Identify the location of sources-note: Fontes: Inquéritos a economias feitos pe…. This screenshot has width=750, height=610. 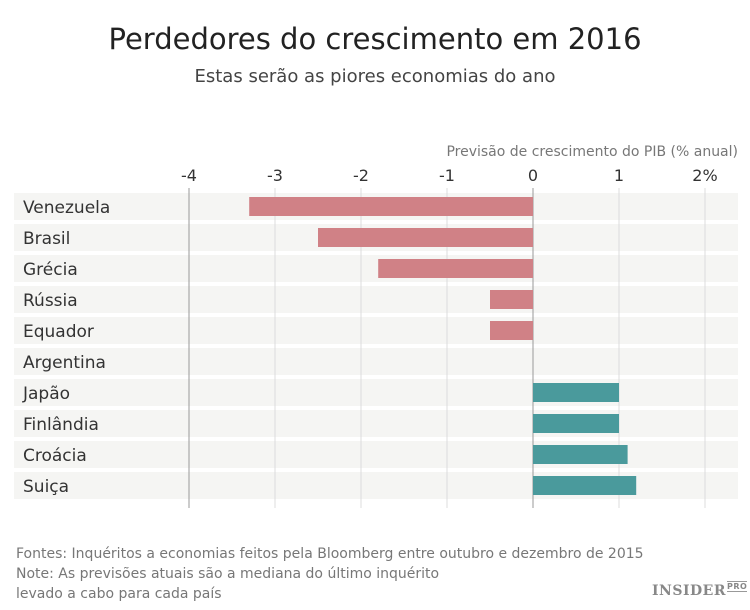
(330, 554).